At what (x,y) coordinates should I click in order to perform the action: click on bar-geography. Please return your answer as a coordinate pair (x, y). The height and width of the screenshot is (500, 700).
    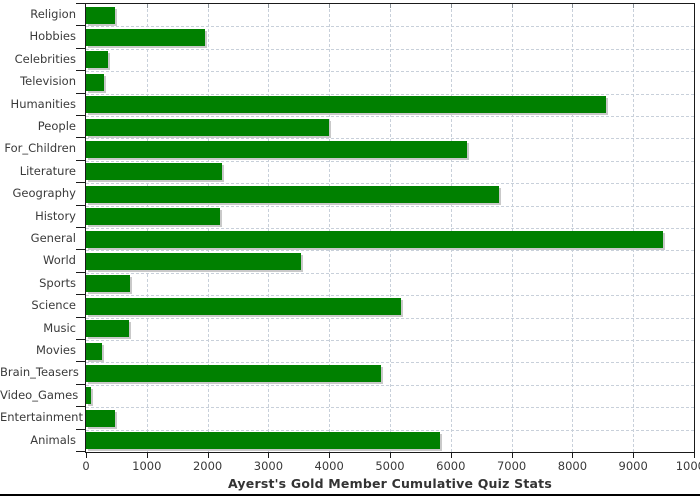
    Looking at the image, I should click on (292, 194).